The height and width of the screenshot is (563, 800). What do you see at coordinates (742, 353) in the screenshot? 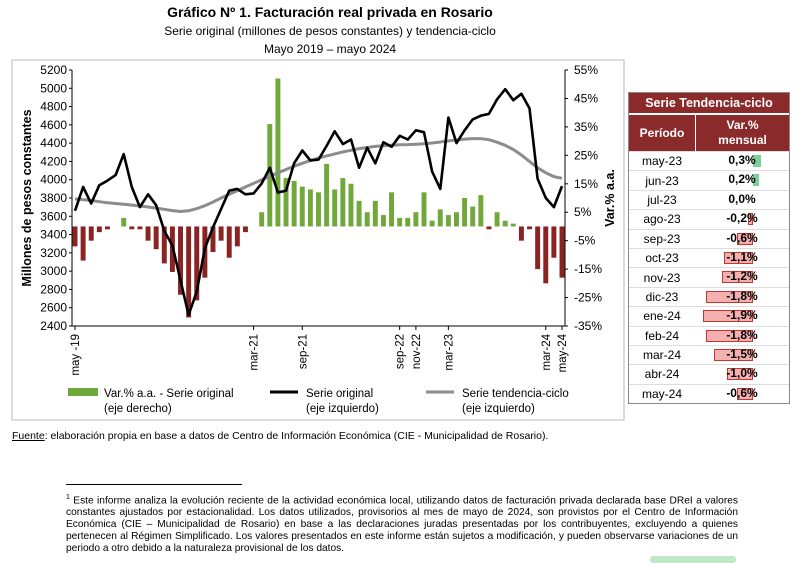
I see `table-value: -1,5%` at bounding box center [742, 353].